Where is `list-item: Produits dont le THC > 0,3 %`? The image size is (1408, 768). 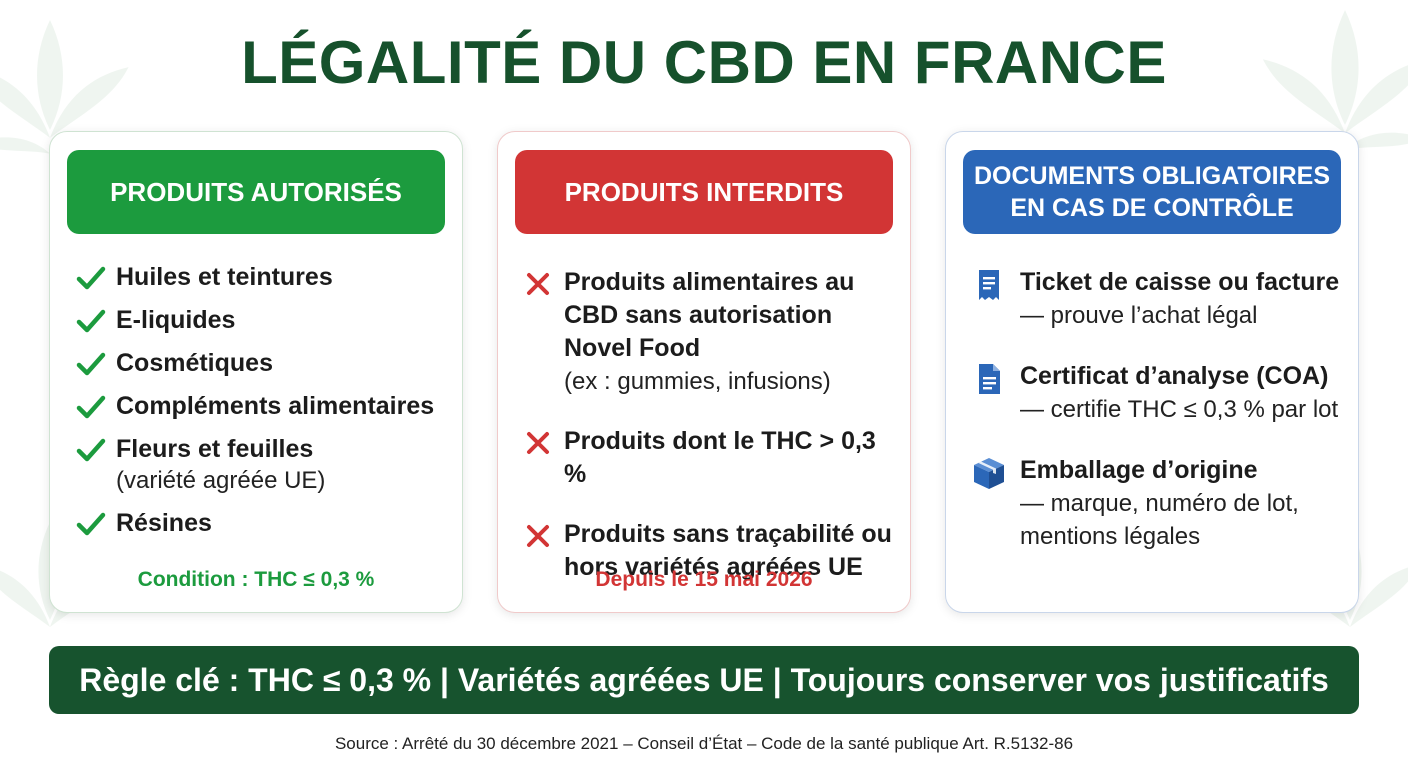
list-item: Produits dont le THC > 0,3 % is located at coordinates (712, 458).